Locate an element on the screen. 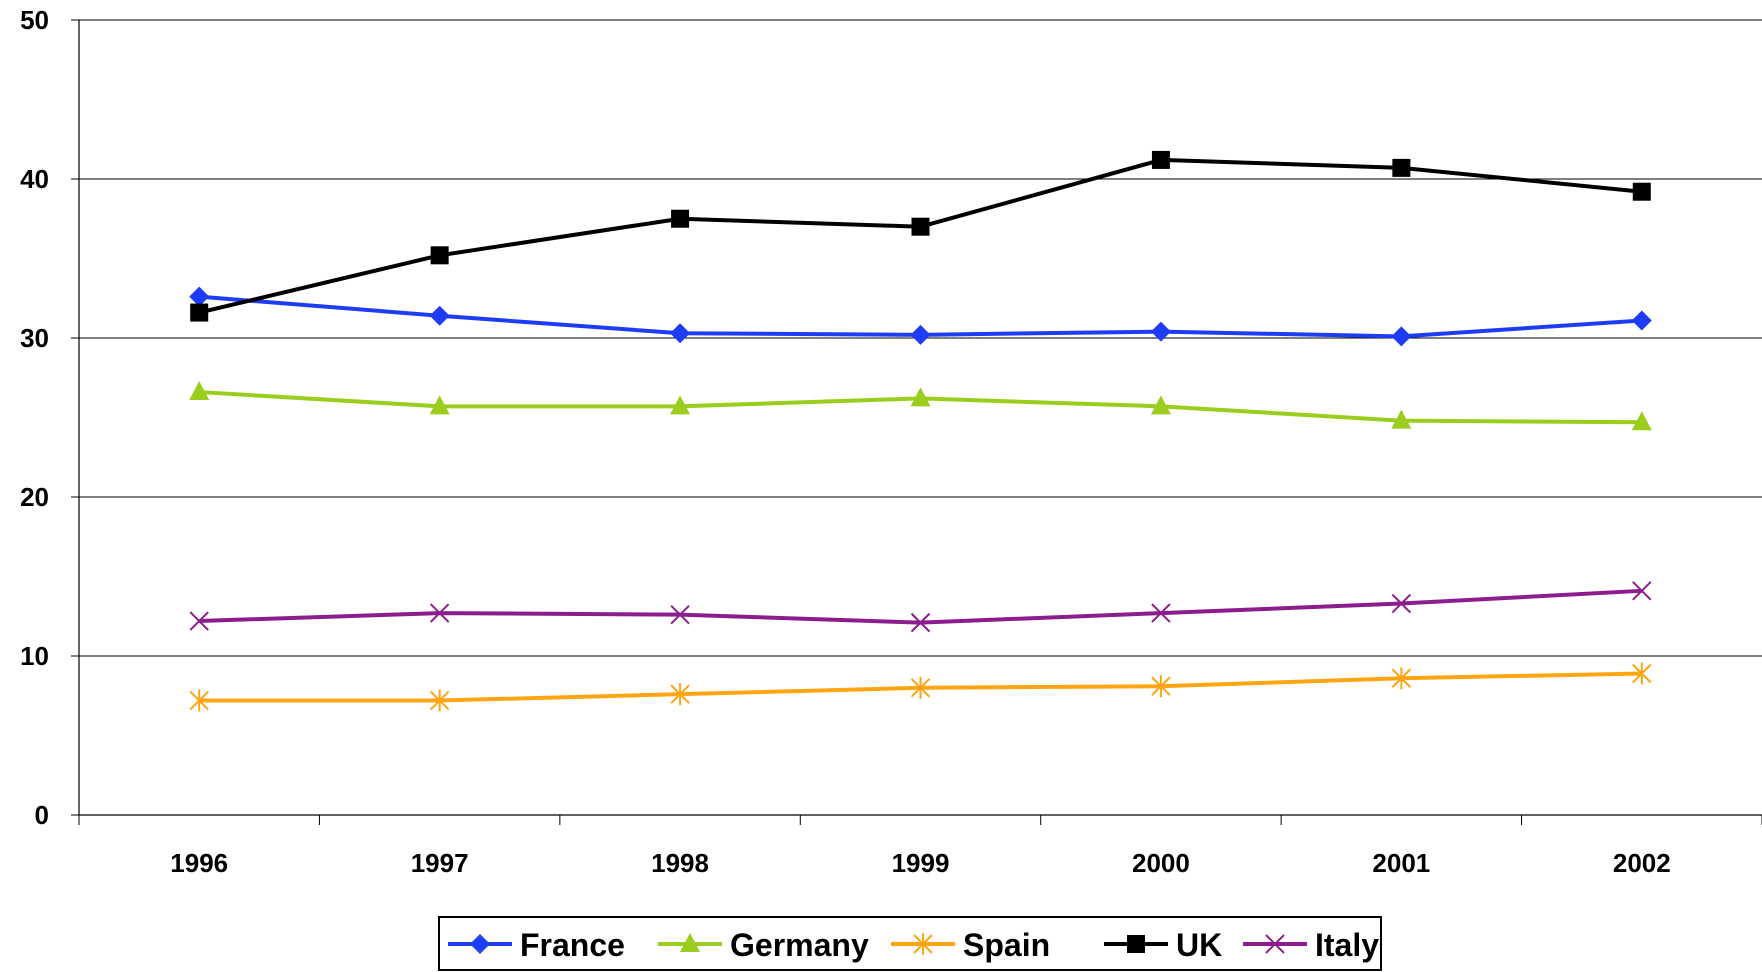  legend-item-france: France is located at coordinates (536, 945).